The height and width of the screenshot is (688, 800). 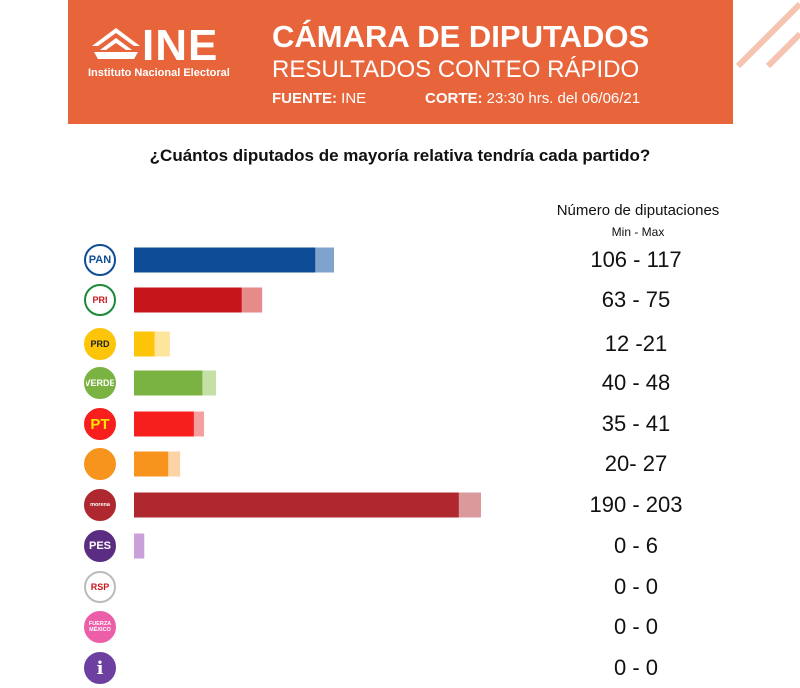 I want to click on range-label-8: 0 - 0, so click(x=636, y=586).